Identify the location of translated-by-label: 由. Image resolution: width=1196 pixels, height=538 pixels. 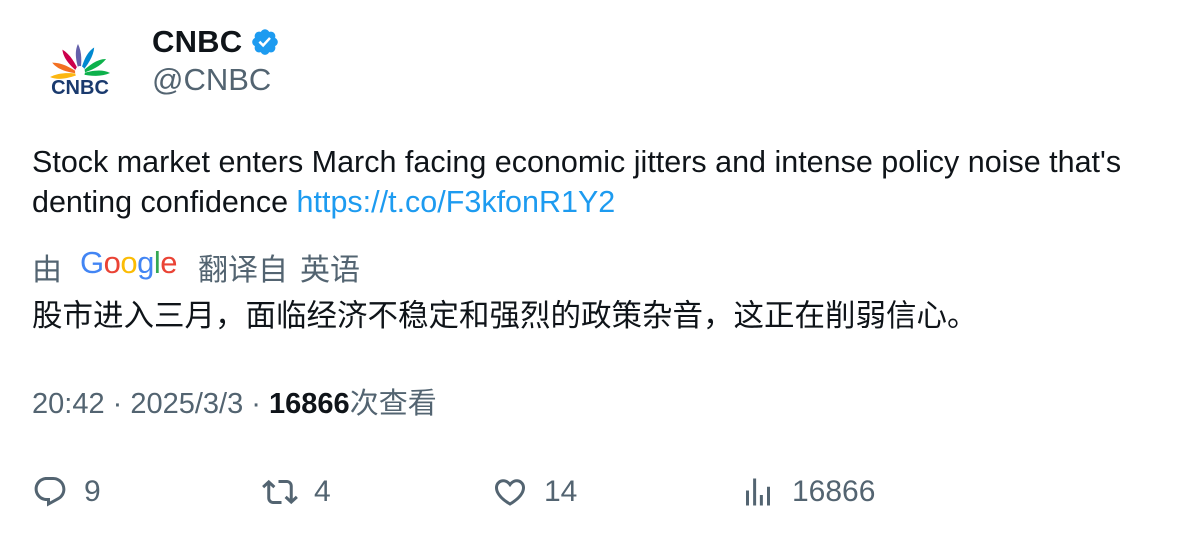
(47, 270).